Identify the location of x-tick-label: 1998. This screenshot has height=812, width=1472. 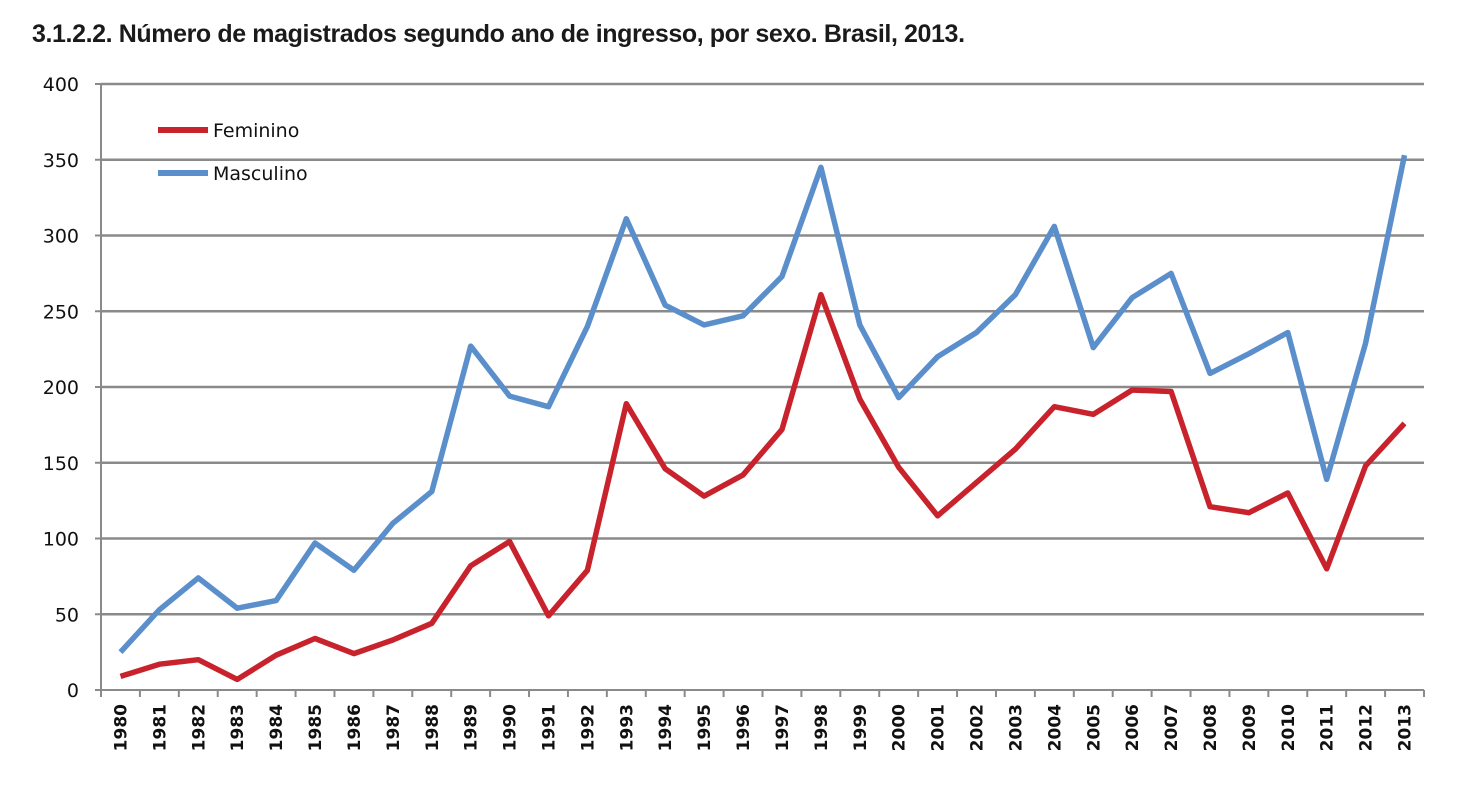
(822, 727).